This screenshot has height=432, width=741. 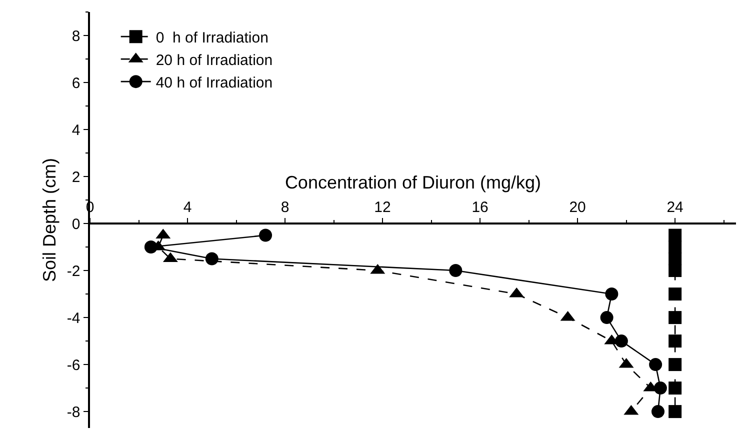 What do you see at coordinates (73, 271) in the screenshot?
I see `y-tick-label: -2` at bounding box center [73, 271].